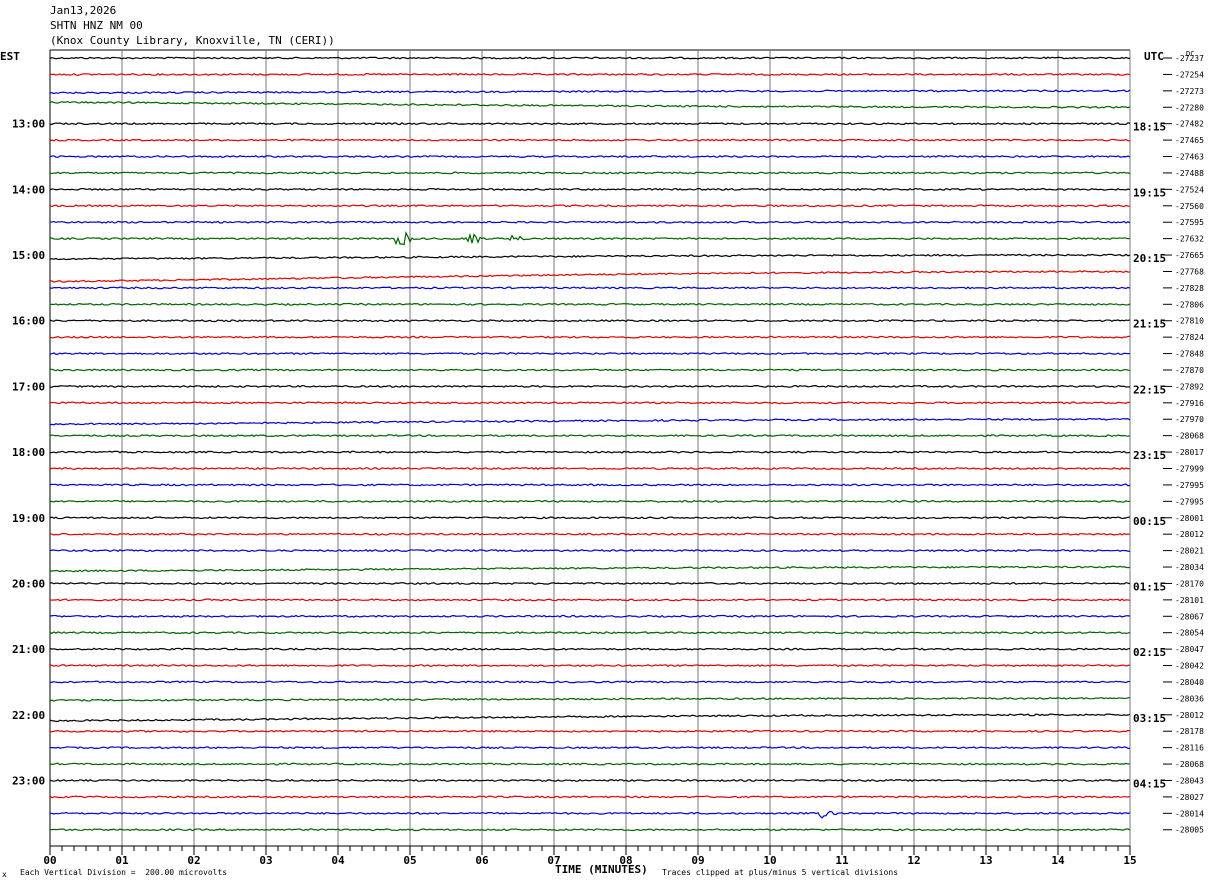 This screenshot has width=1210, height=886. What do you see at coordinates (1189, 731) in the screenshot?
I see `dc-offset-label-42: -28178` at bounding box center [1189, 731].